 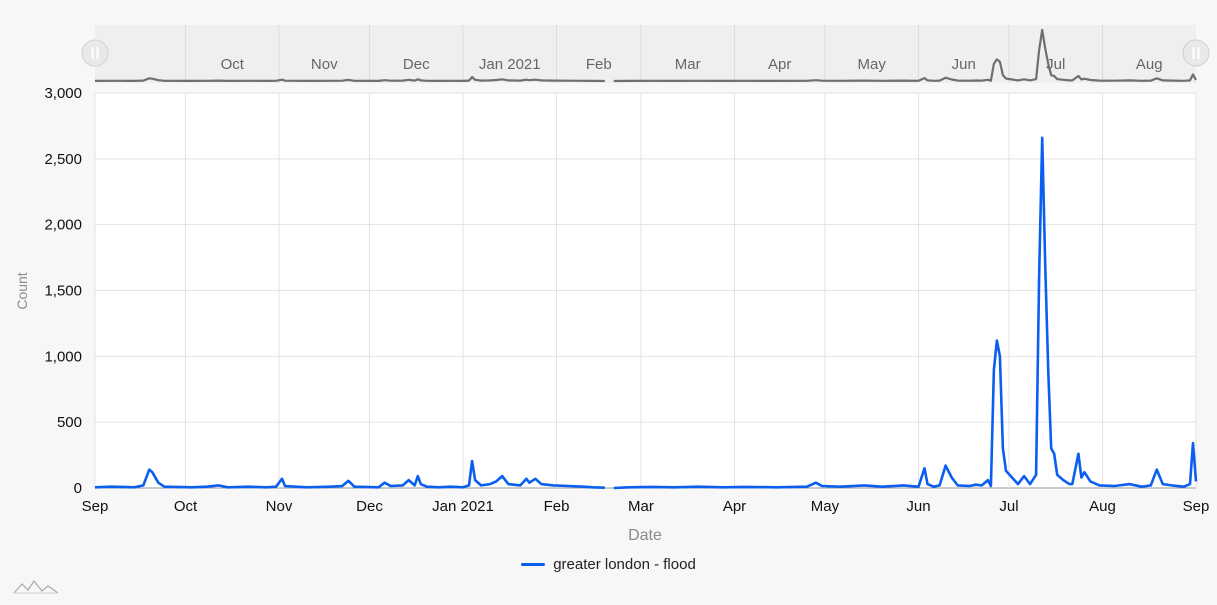 I want to click on navigator-tick-label: Jul, so click(x=1055, y=64).